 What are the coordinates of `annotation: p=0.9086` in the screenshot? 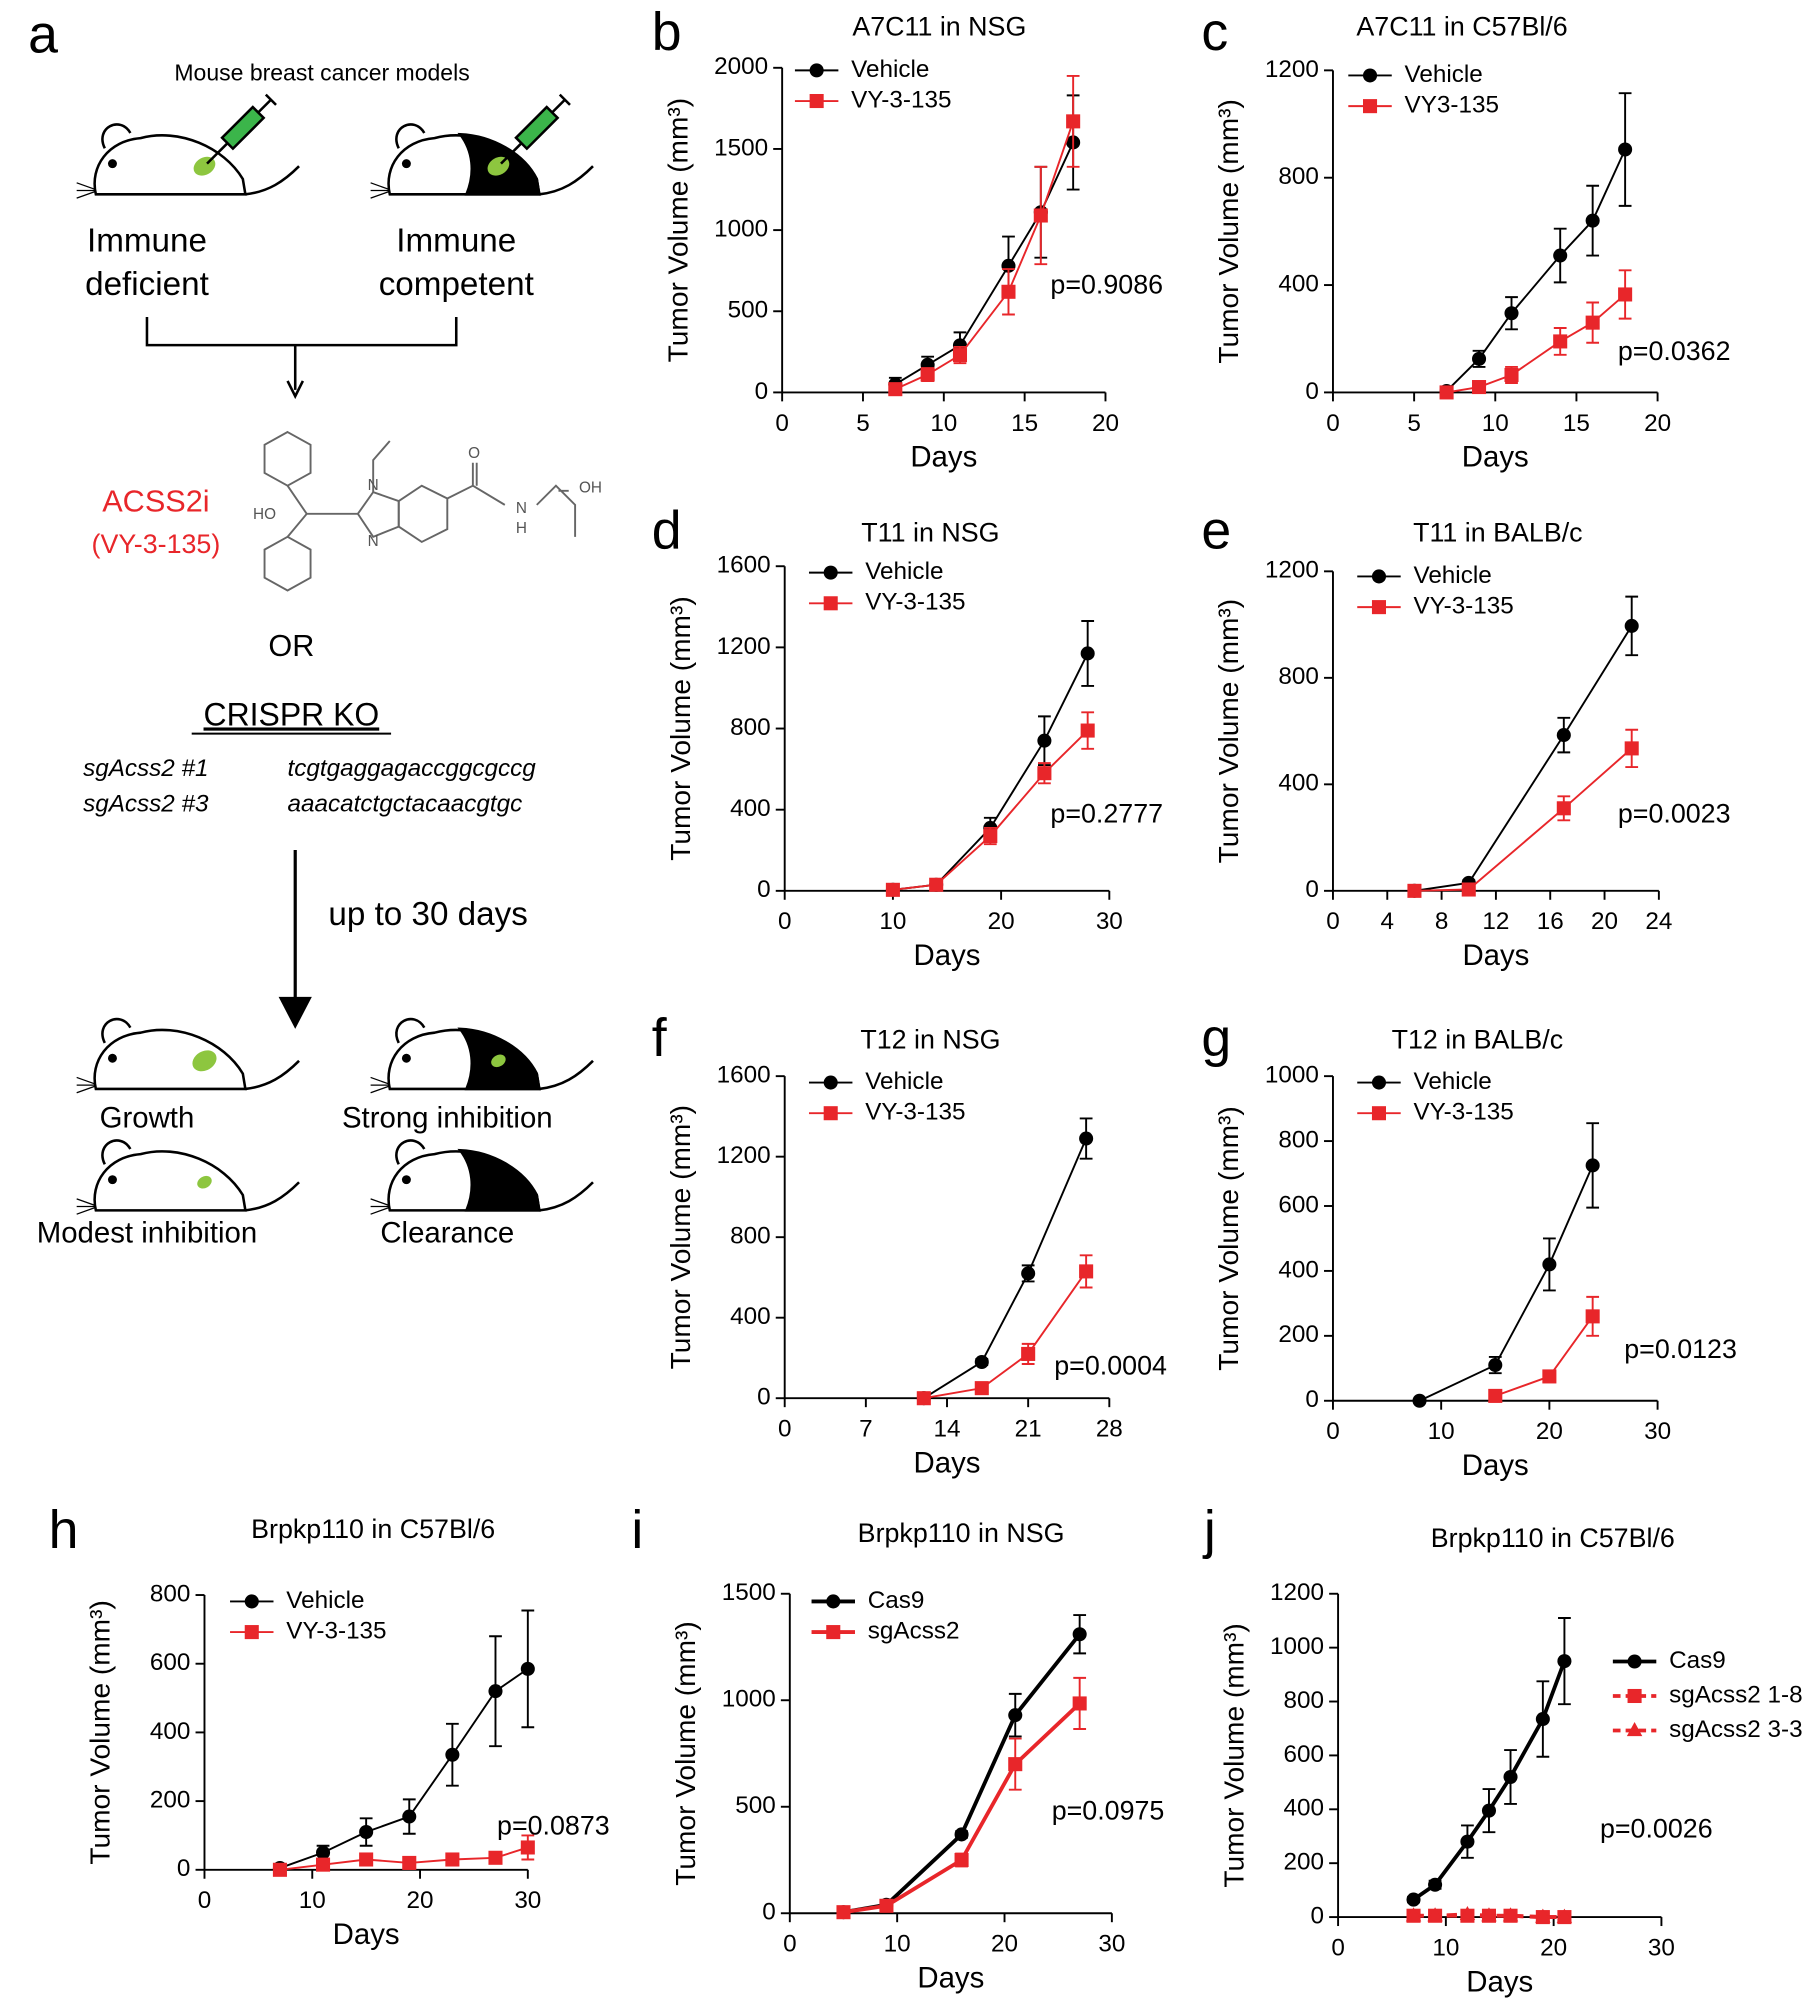 It's located at (1106, 284).